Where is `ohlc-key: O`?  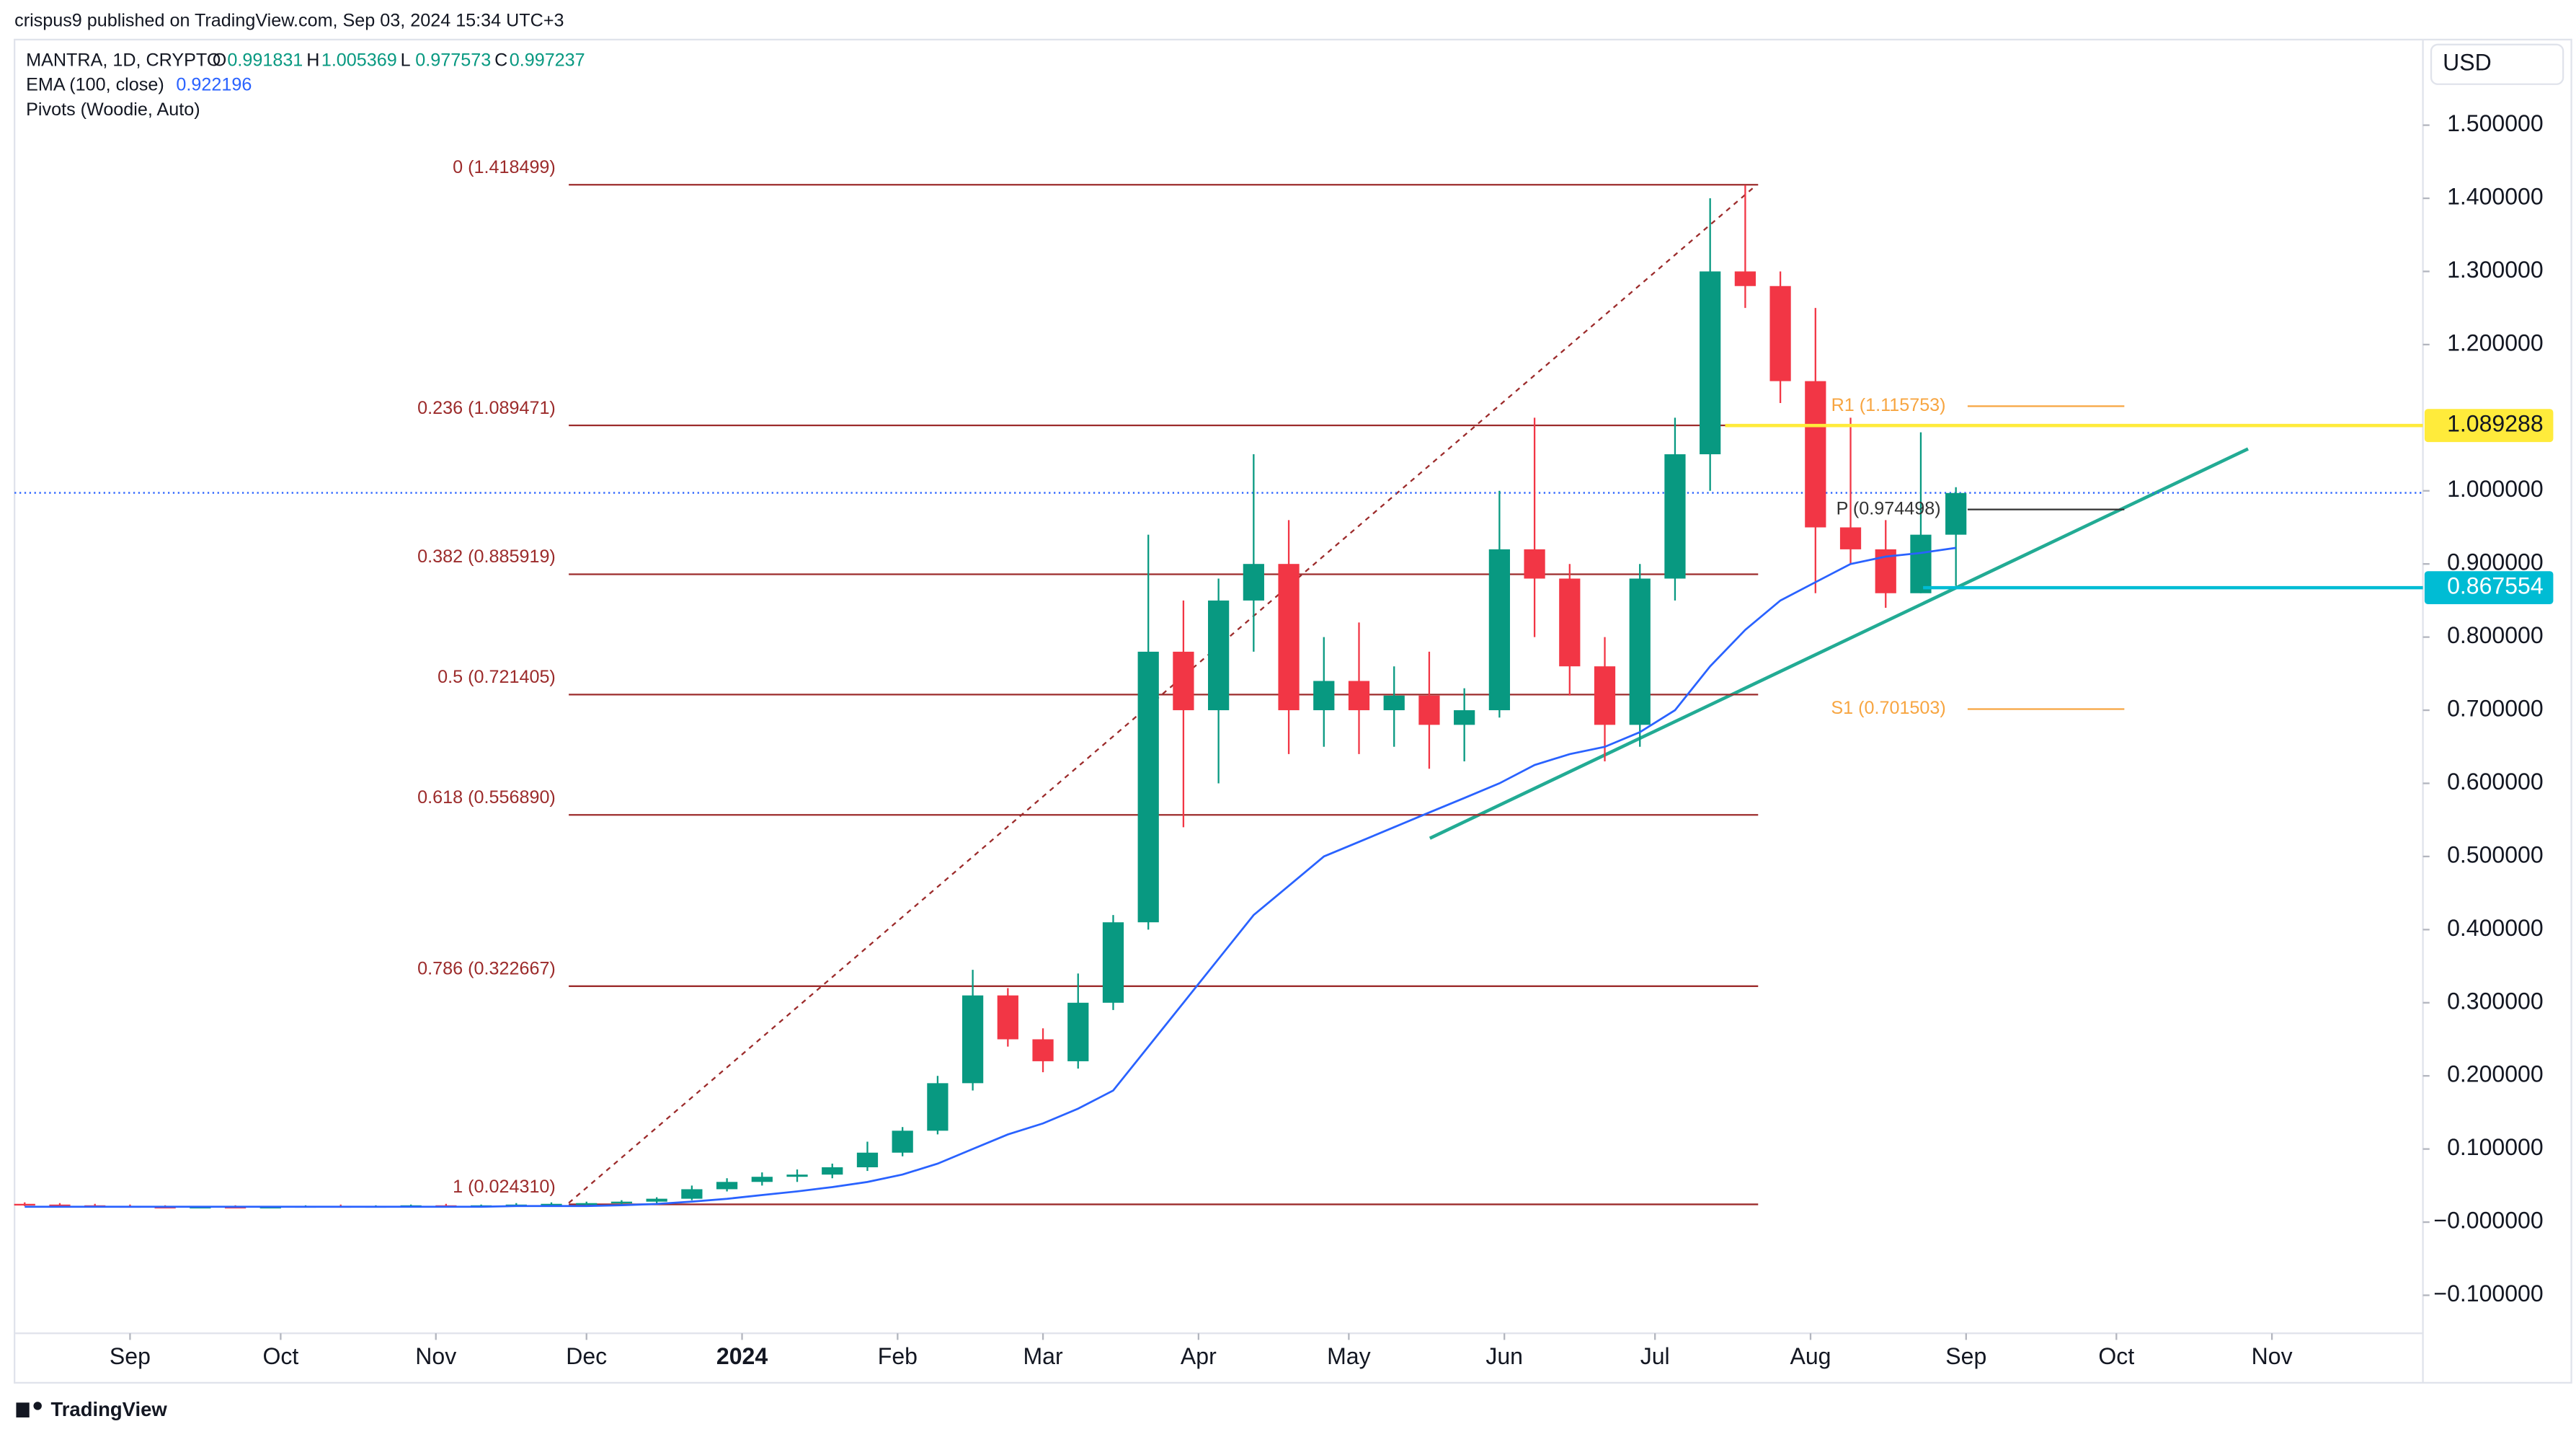
ohlc-key: O is located at coordinates (220, 60).